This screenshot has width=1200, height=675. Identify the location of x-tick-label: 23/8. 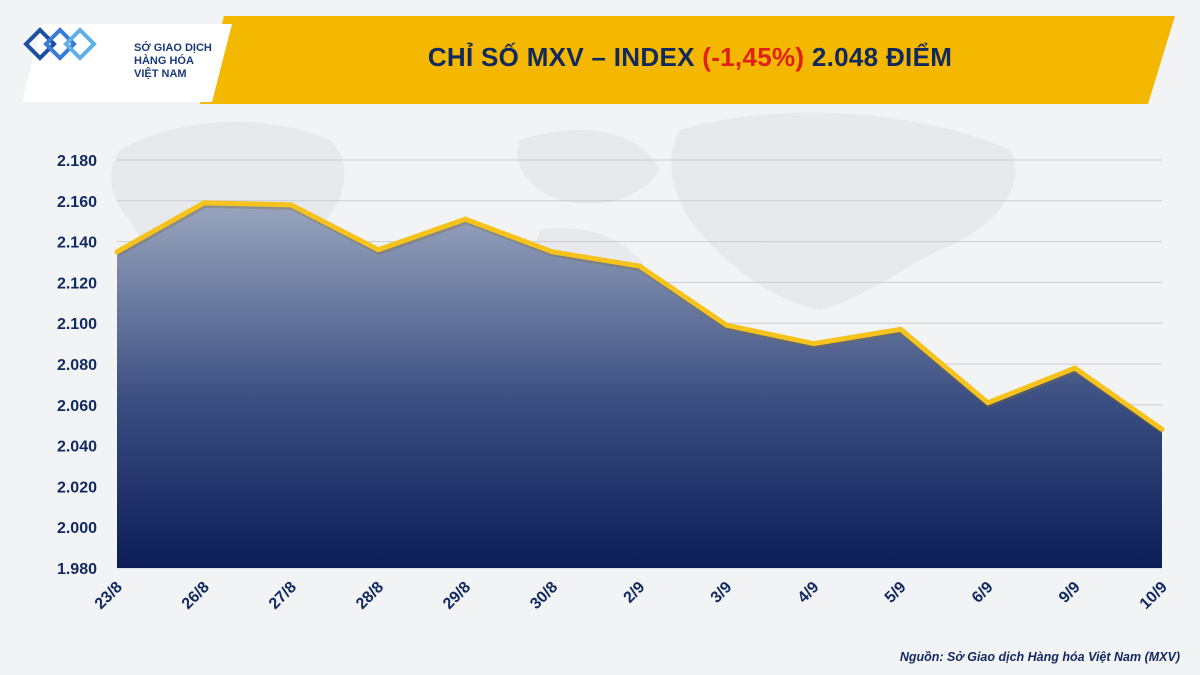
(109, 596).